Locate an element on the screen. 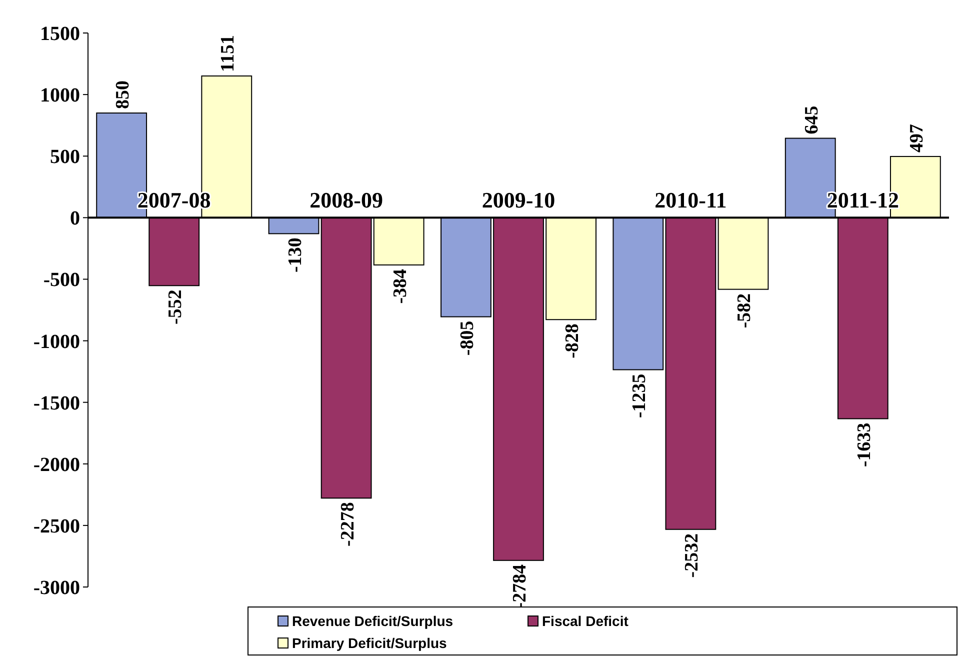 Image resolution: width=967 pixels, height=665 pixels. y-tick-label: -500 is located at coordinates (61, 280).